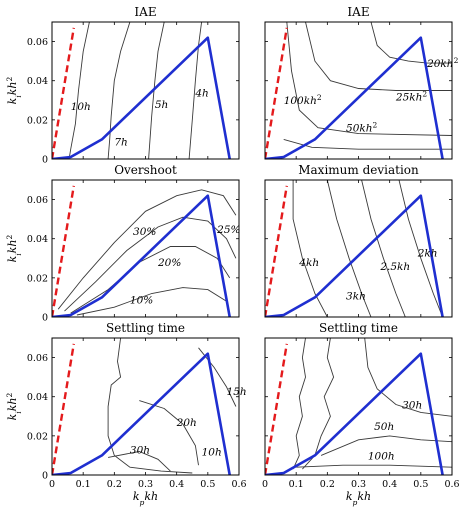 This screenshot has width=474, height=532. Describe the element at coordinates (212, 452) in the screenshot. I see `contour-label: 10h` at that location.